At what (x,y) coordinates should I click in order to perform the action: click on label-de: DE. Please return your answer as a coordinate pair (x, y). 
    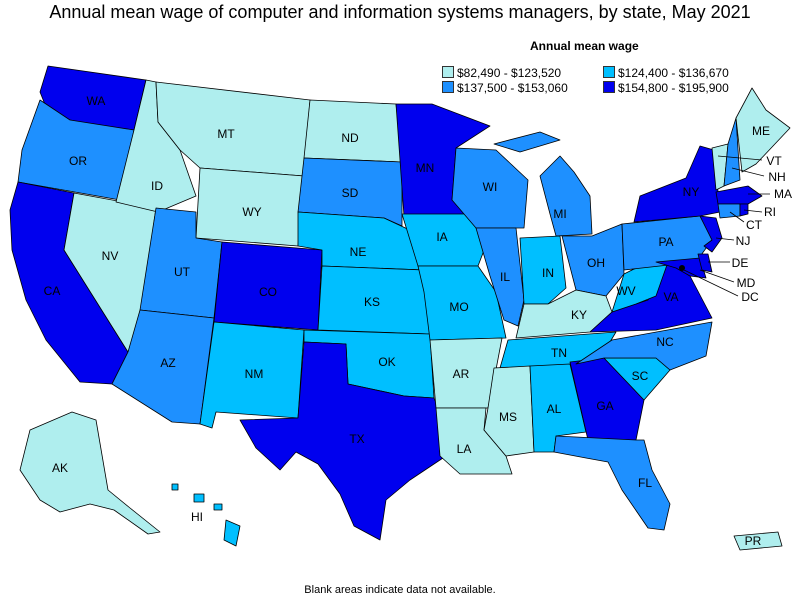
    Looking at the image, I should click on (740, 263).